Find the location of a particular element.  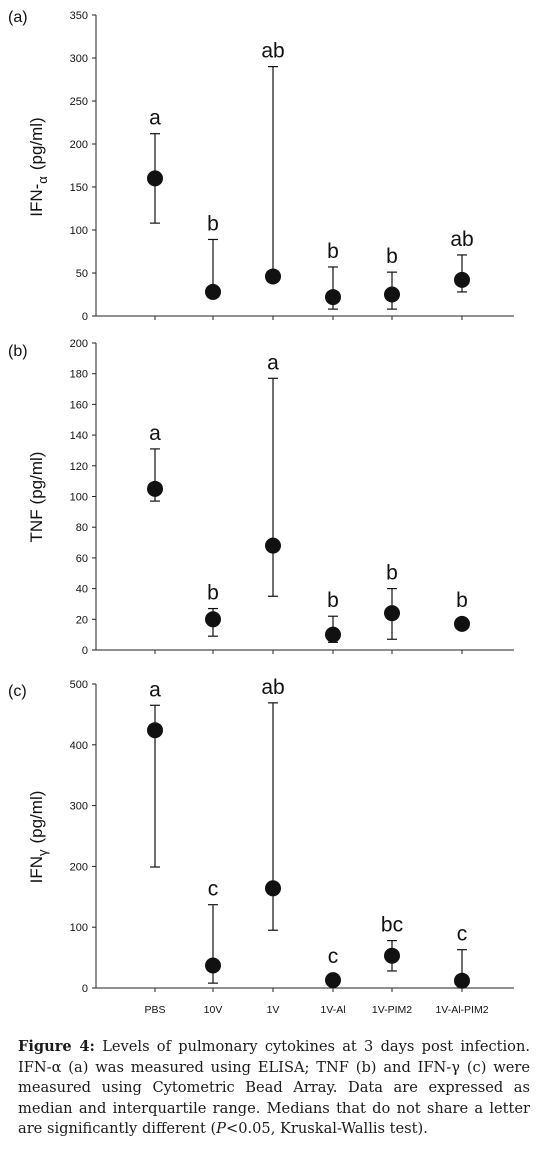

panel-label: (a) is located at coordinates (18, 17).